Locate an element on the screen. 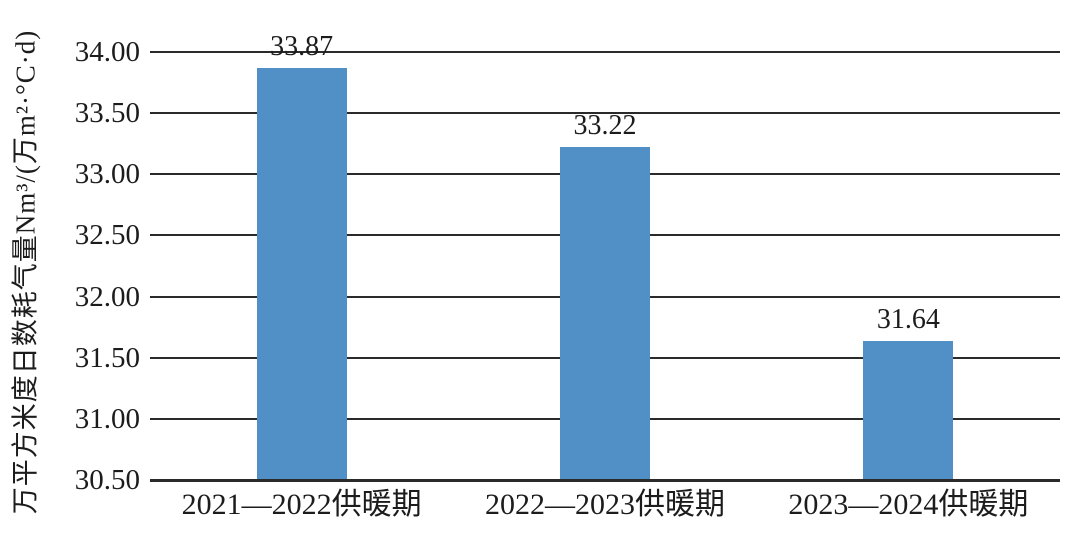 This screenshot has height=543, width=1080. bar-value-label: 31.64 is located at coordinates (908, 319).